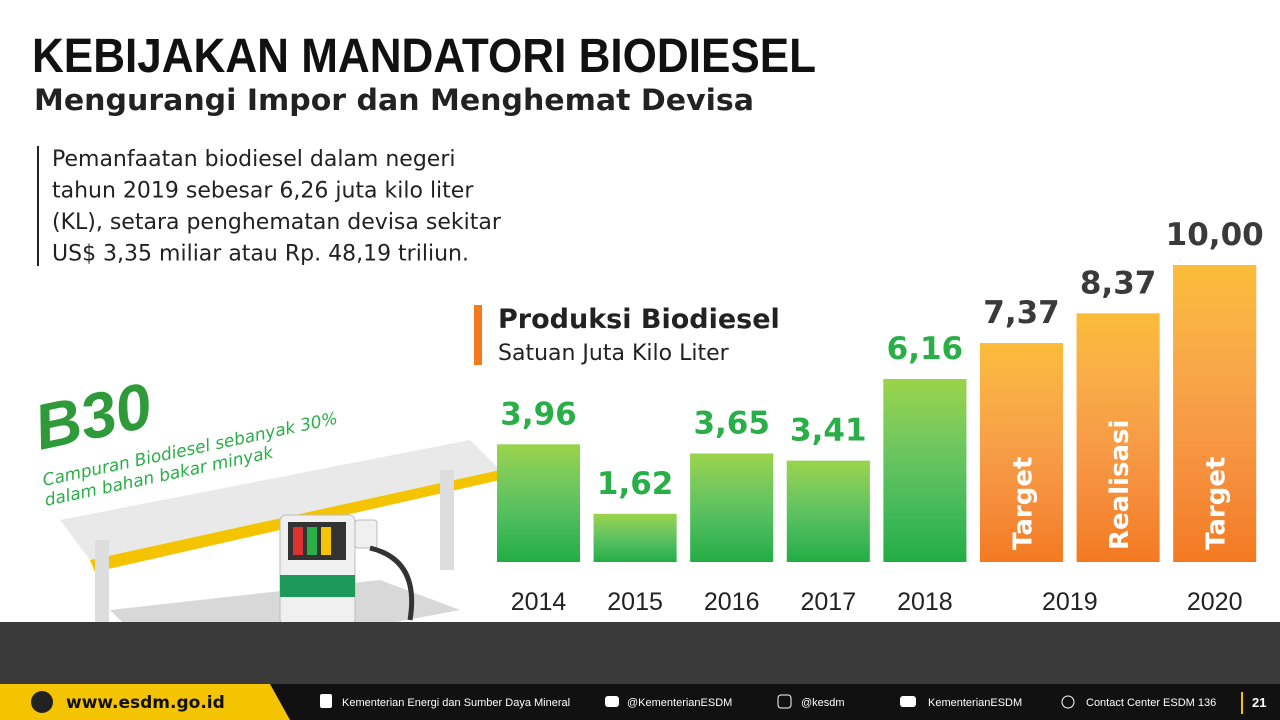 This screenshot has height=720, width=1280. Describe the element at coordinates (1259, 702) in the screenshot. I see `page-number: 21` at that location.